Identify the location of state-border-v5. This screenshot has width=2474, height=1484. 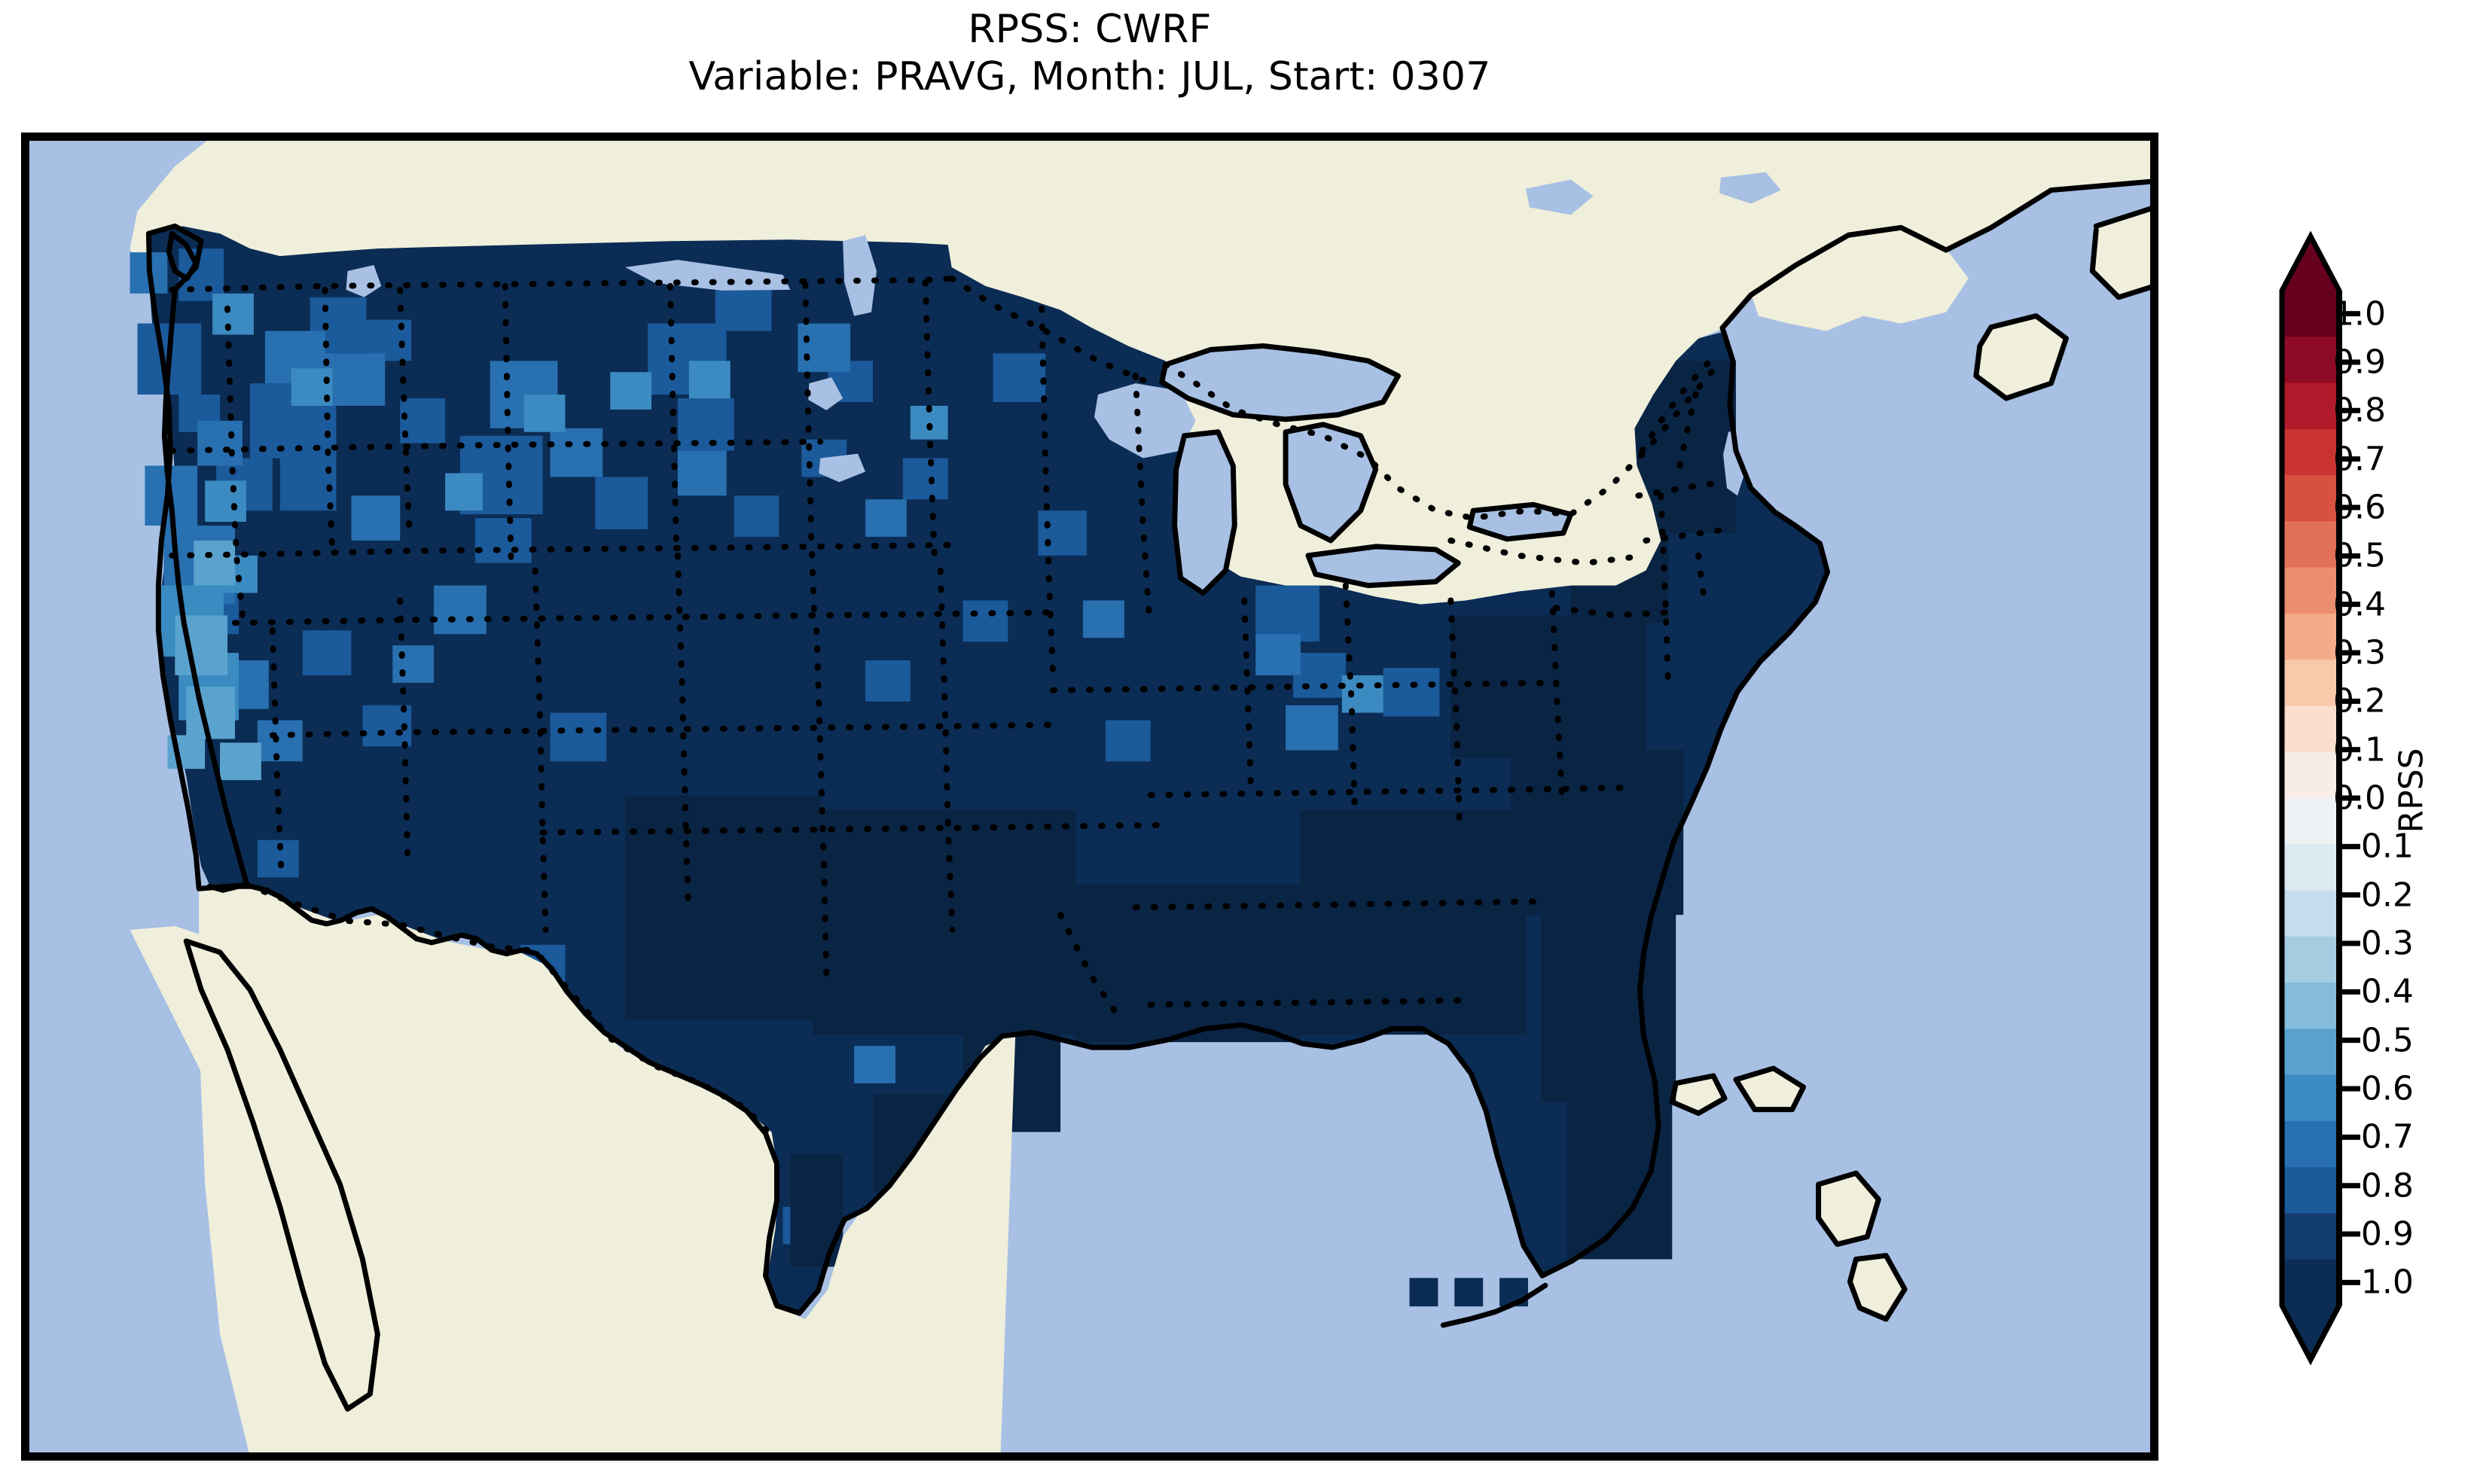
(673, 413).